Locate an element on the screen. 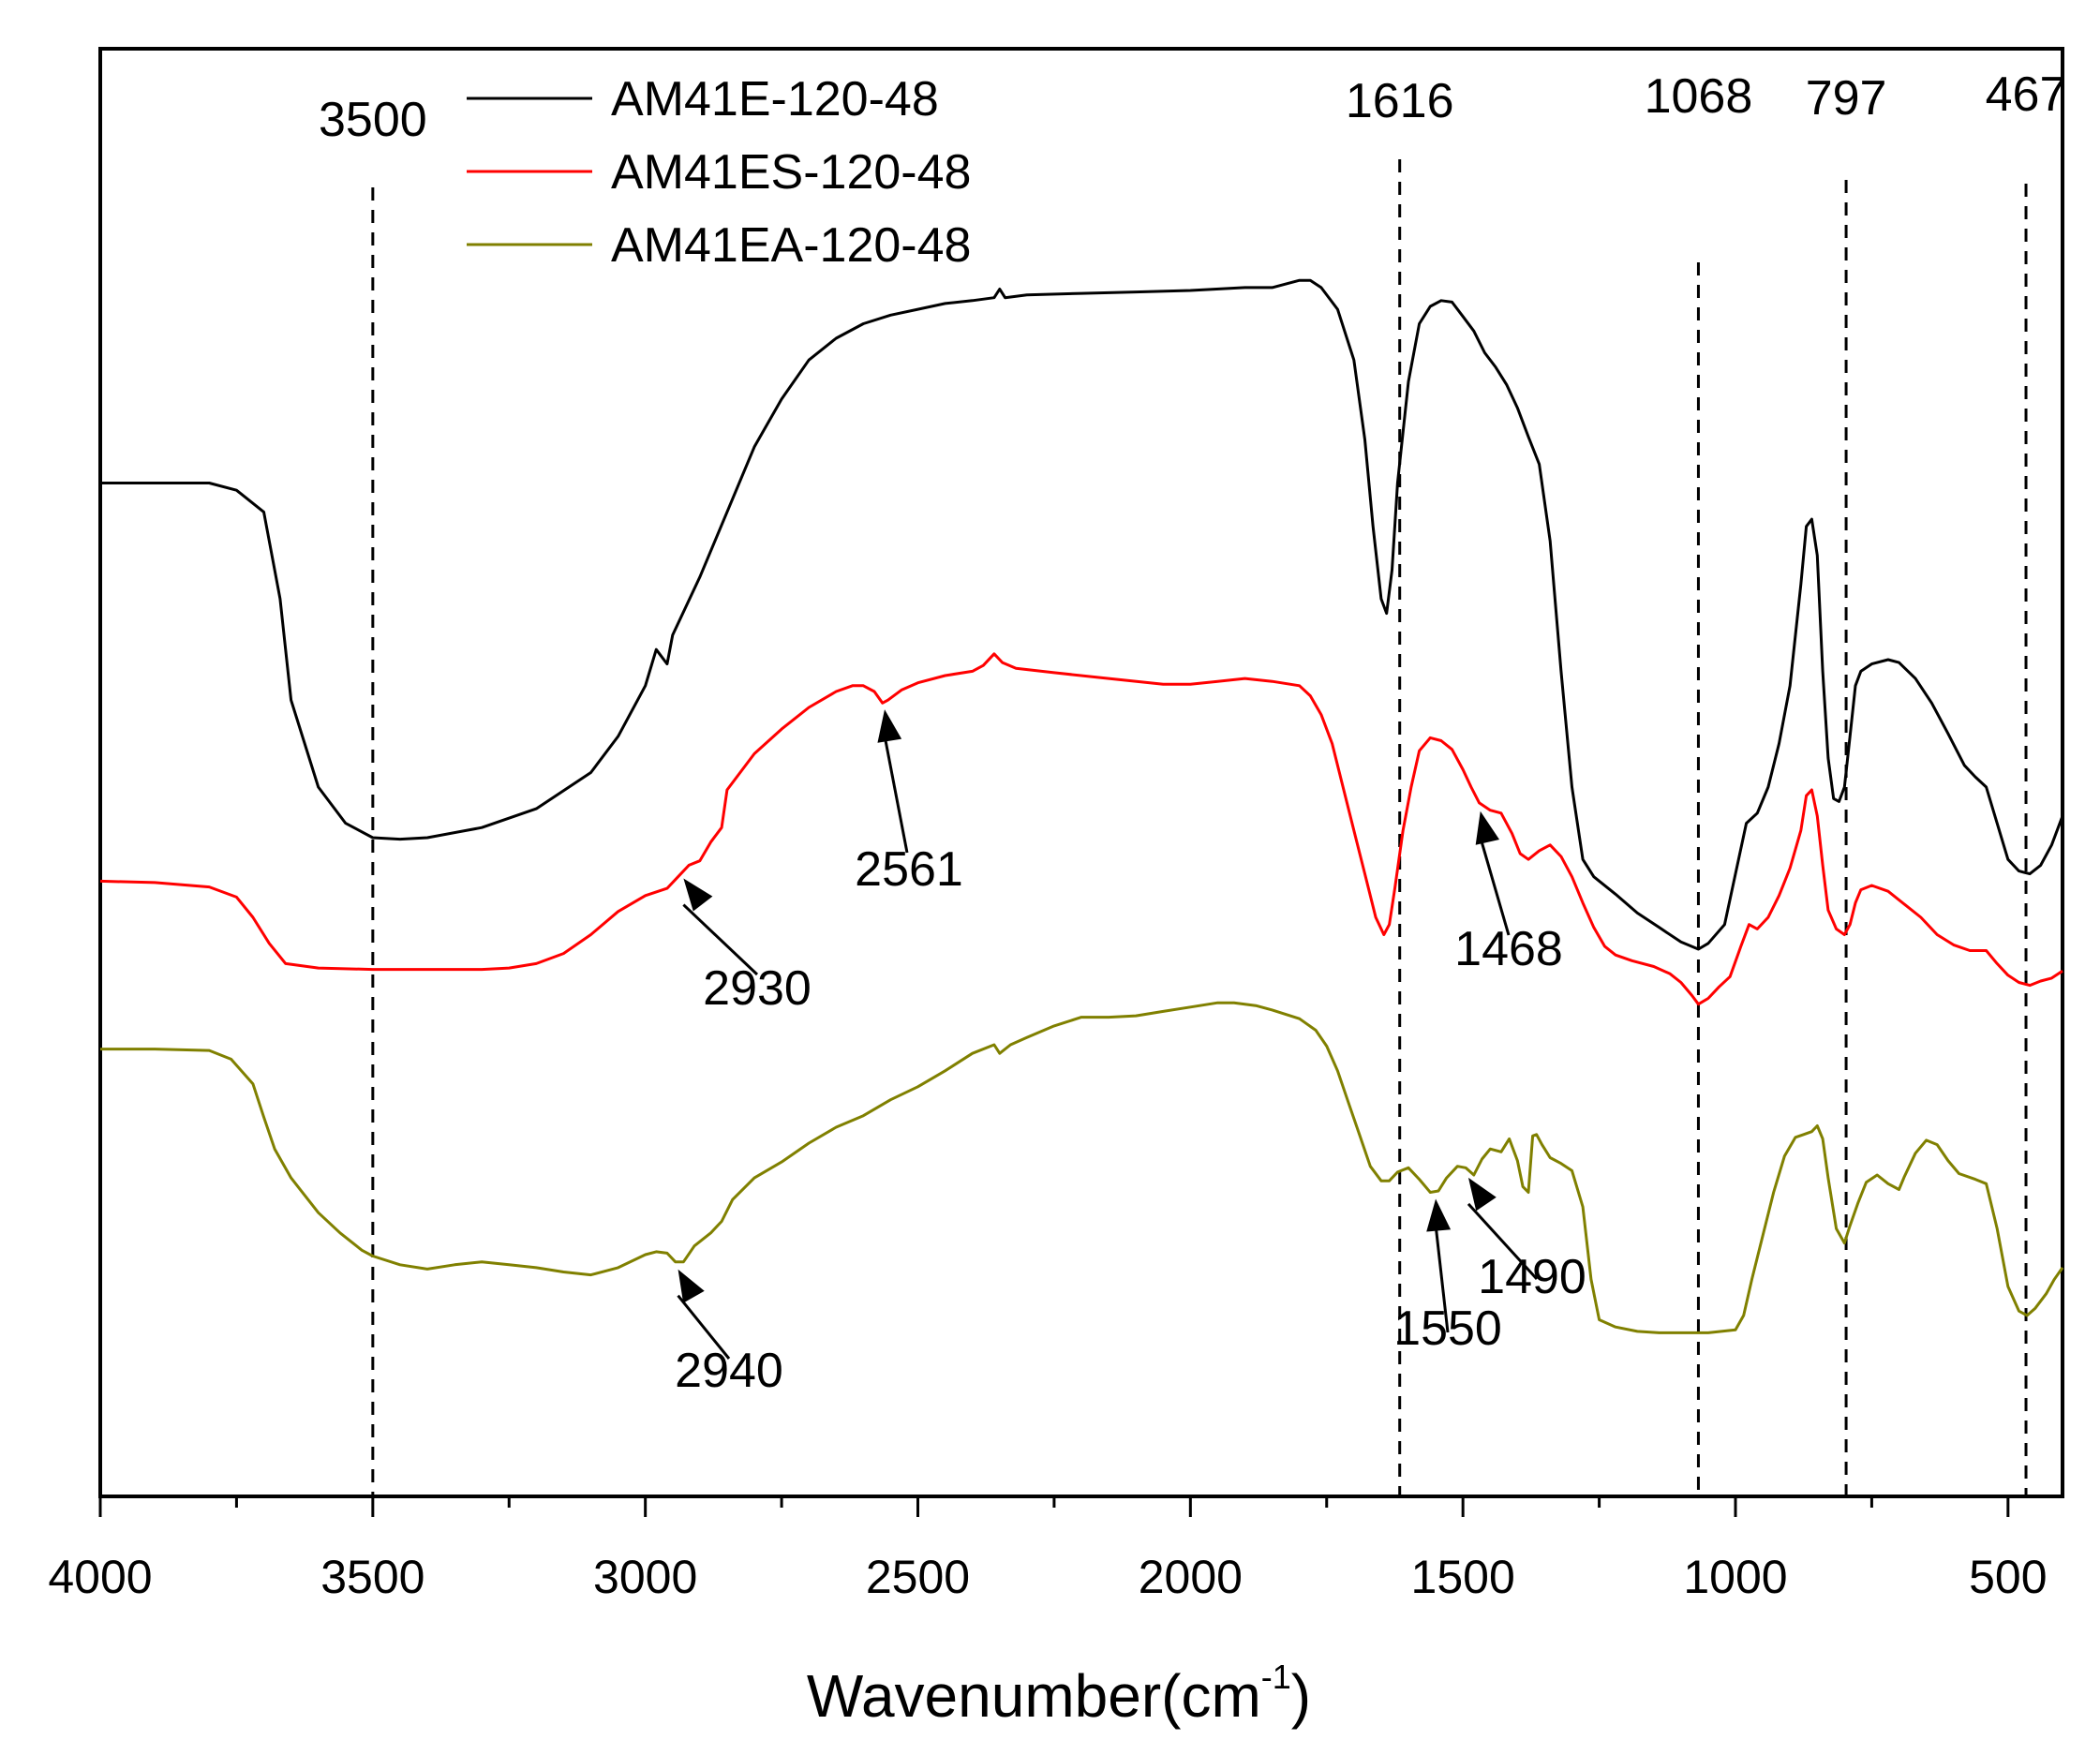  annotation-label-2940: 2940 is located at coordinates (729, 1371).